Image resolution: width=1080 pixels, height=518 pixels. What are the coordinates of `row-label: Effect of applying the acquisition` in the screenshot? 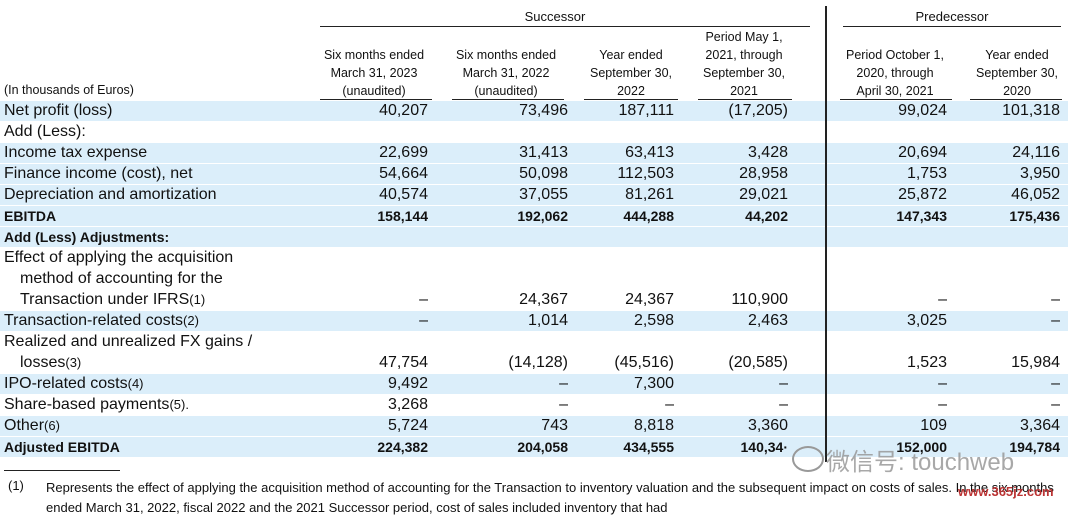 It's located at (118, 258).